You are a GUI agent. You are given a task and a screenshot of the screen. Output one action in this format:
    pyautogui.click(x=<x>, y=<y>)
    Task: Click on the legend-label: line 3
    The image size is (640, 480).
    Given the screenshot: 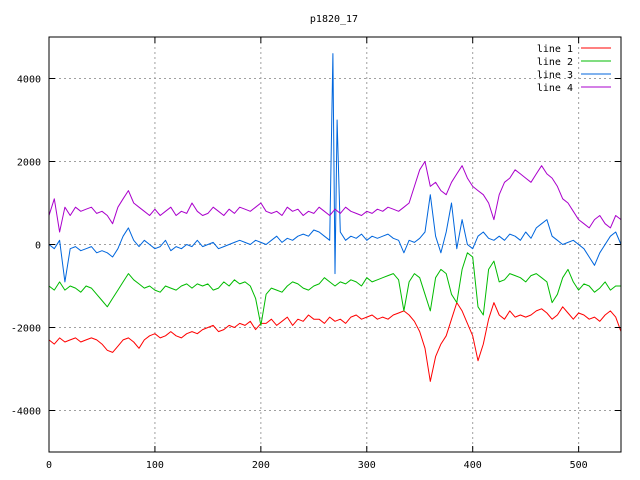 What is the action you would take?
    pyautogui.click(x=555, y=75)
    